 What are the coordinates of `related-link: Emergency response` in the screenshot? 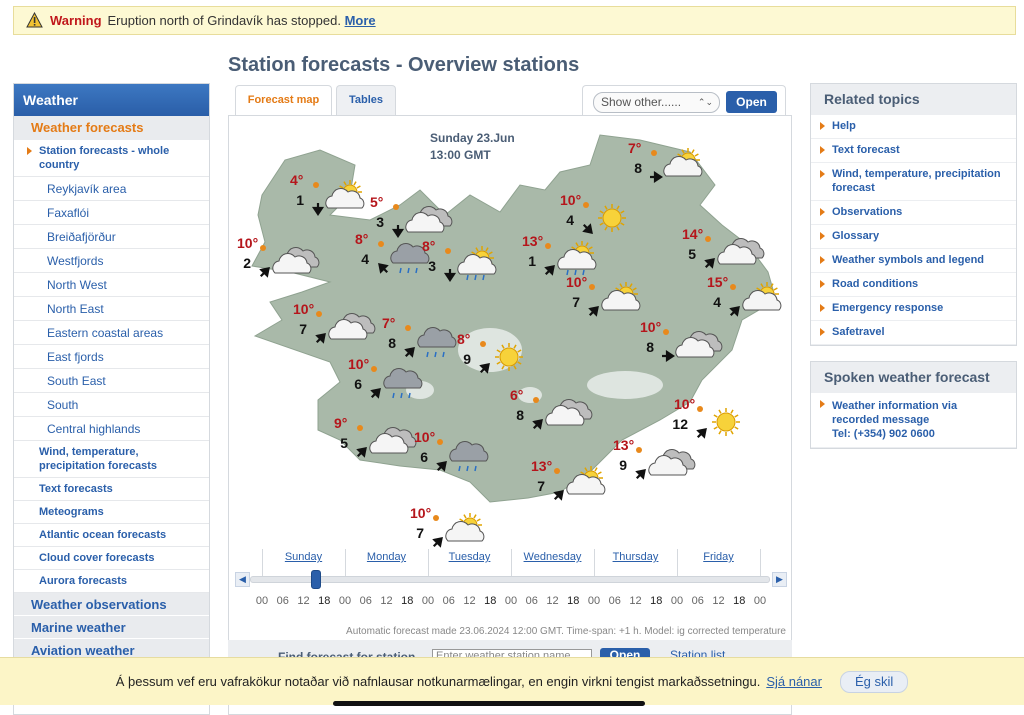 It's located at (913, 309).